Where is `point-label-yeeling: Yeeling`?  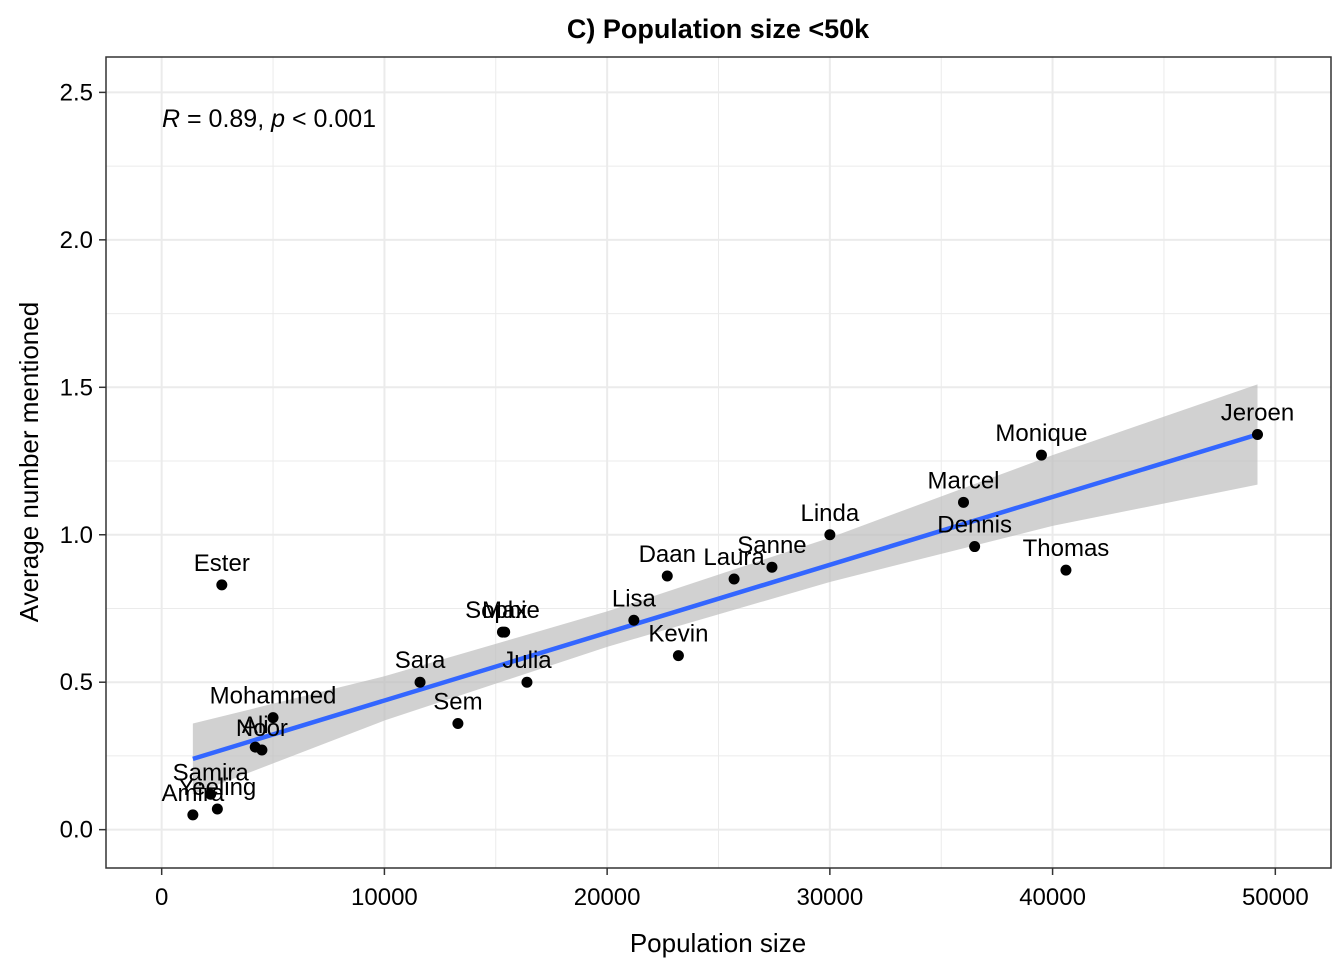
point-label-yeeling: Yeeling is located at coordinates (217, 787).